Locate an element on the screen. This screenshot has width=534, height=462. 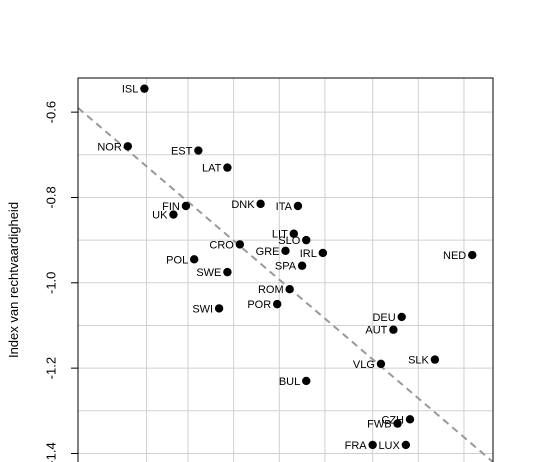
data-point-lat is located at coordinates (227, 167).